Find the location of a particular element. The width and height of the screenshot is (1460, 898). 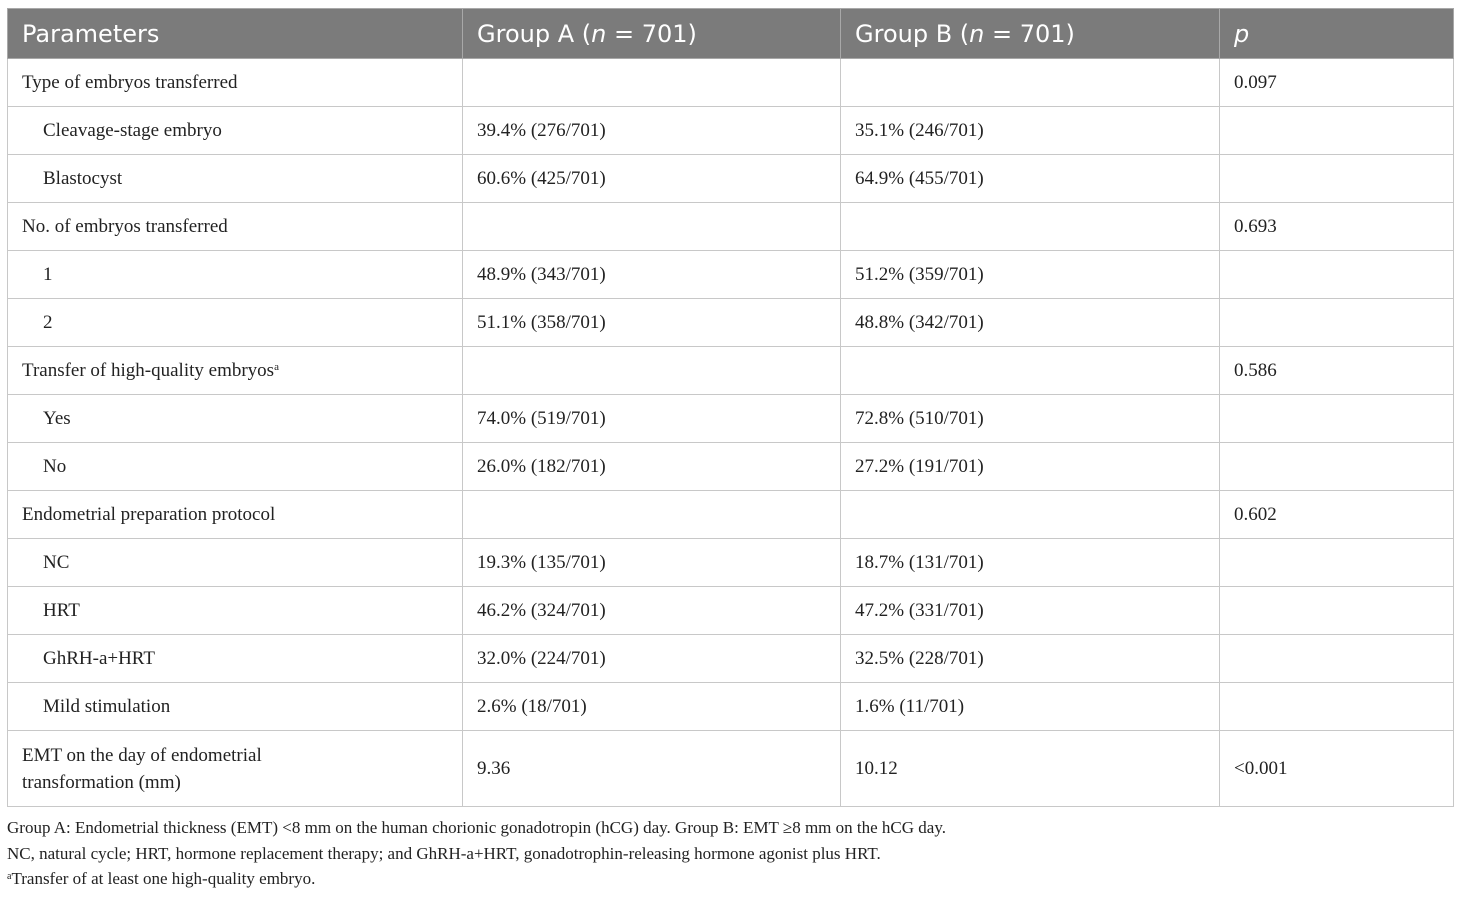

row-label-line1: EMT on the day of endometrial is located at coordinates (142, 755).